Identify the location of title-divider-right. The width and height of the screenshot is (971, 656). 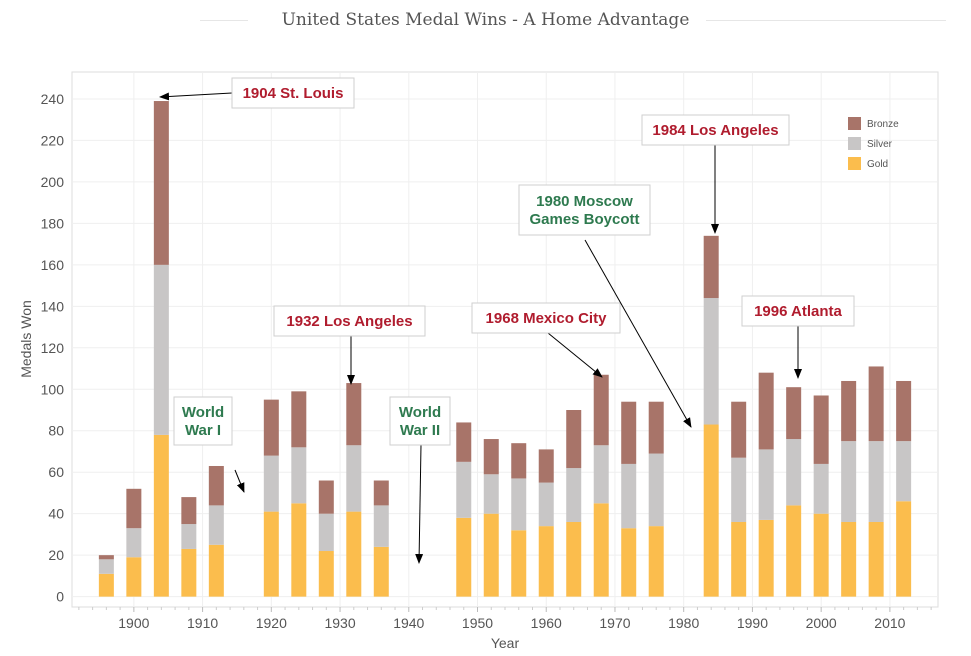
(826, 20).